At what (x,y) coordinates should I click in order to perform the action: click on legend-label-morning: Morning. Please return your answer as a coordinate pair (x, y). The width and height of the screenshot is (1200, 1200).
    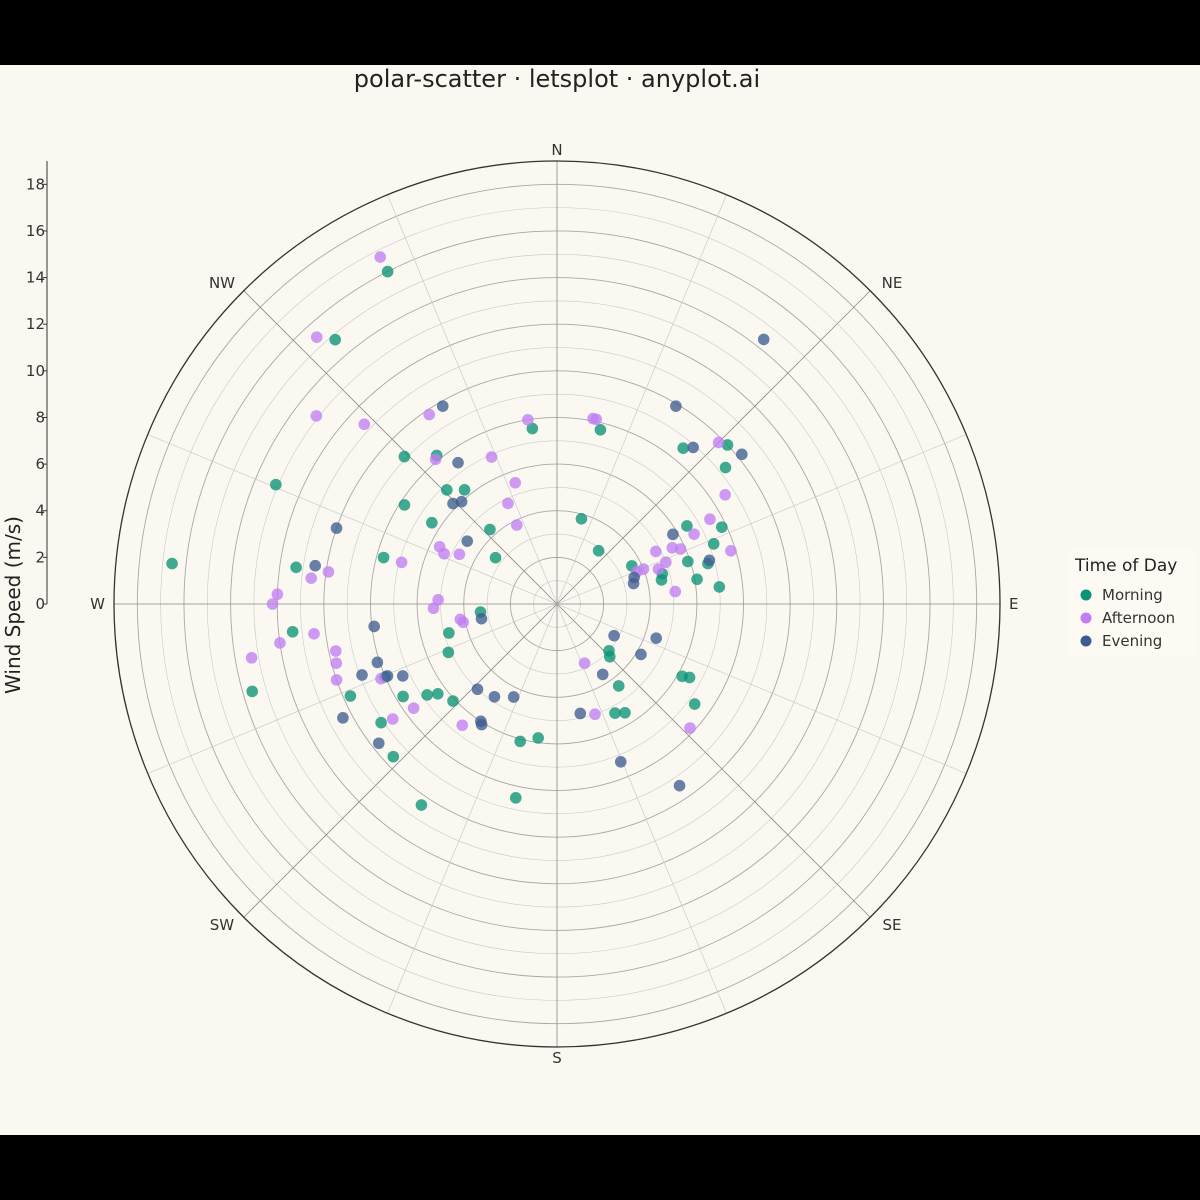
    Looking at the image, I should click on (1132, 595).